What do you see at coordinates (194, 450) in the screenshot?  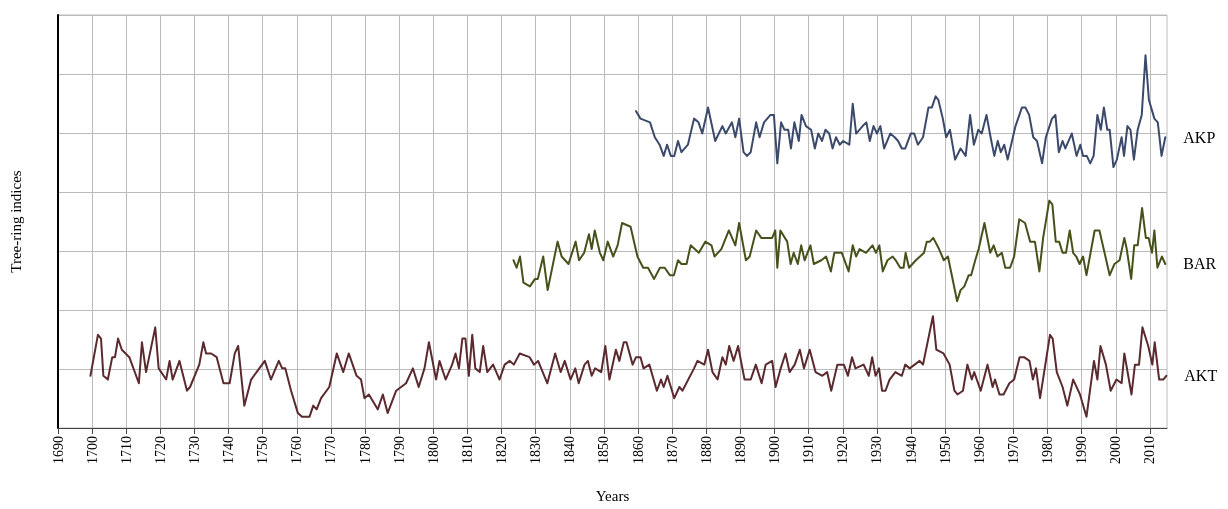 I see `x-tick-label: 1730` at bounding box center [194, 450].